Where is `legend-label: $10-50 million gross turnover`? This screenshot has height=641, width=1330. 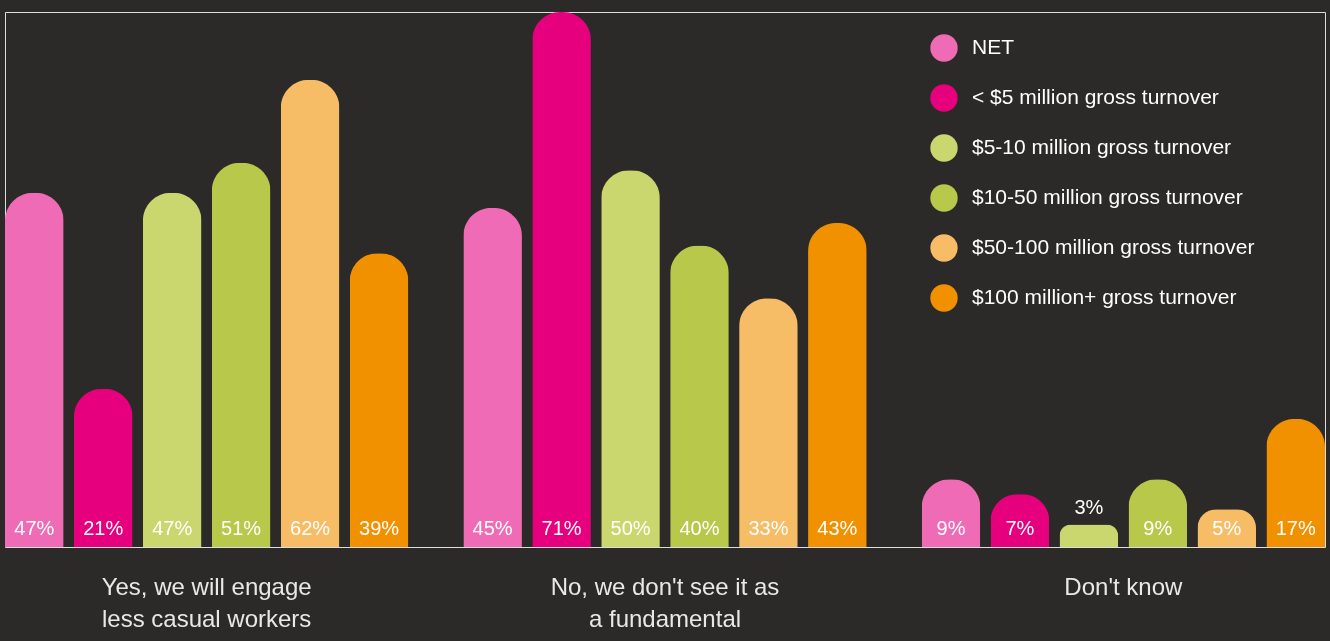
legend-label: $10-50 million gross turnover is located at coordinates (1107, 196).